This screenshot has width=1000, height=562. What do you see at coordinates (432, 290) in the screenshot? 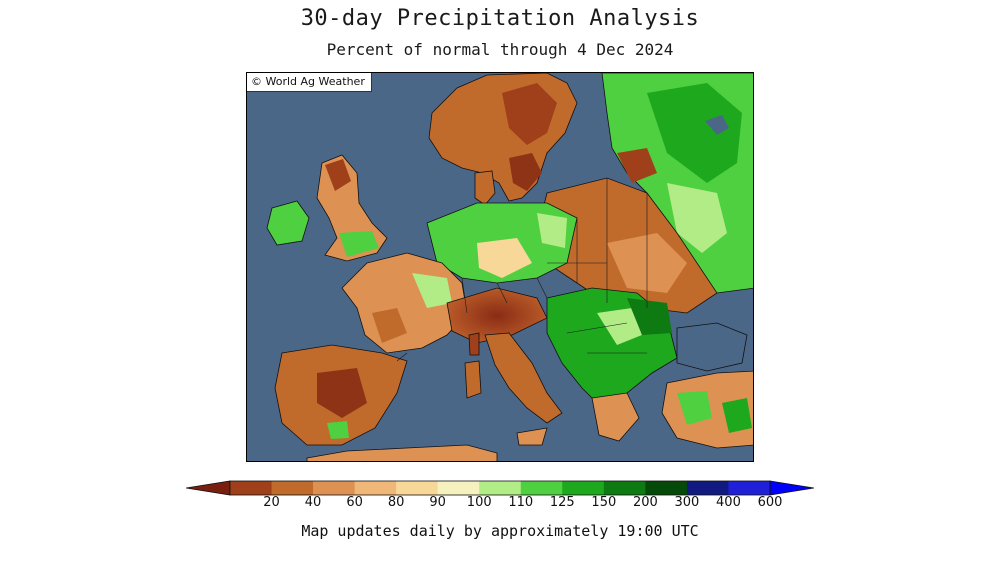
I see `france-wet-patch` at bounding box center [432, 290].